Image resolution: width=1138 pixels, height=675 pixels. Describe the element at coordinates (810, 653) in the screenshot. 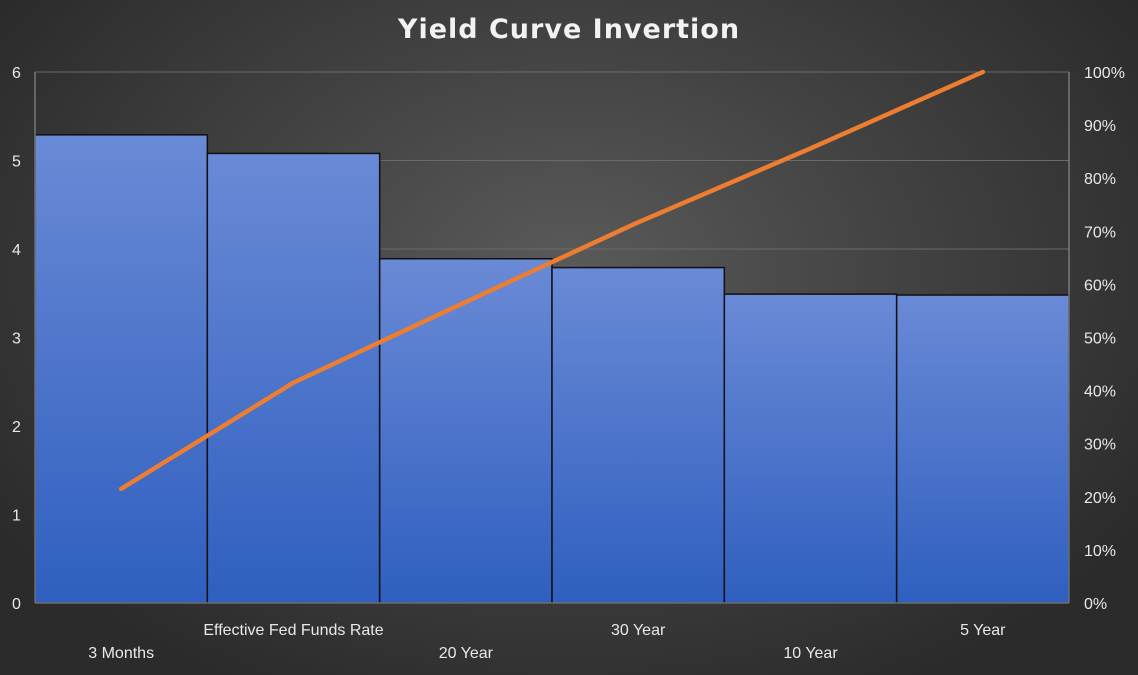

I see `x-category-label: 10 Year` at that location.